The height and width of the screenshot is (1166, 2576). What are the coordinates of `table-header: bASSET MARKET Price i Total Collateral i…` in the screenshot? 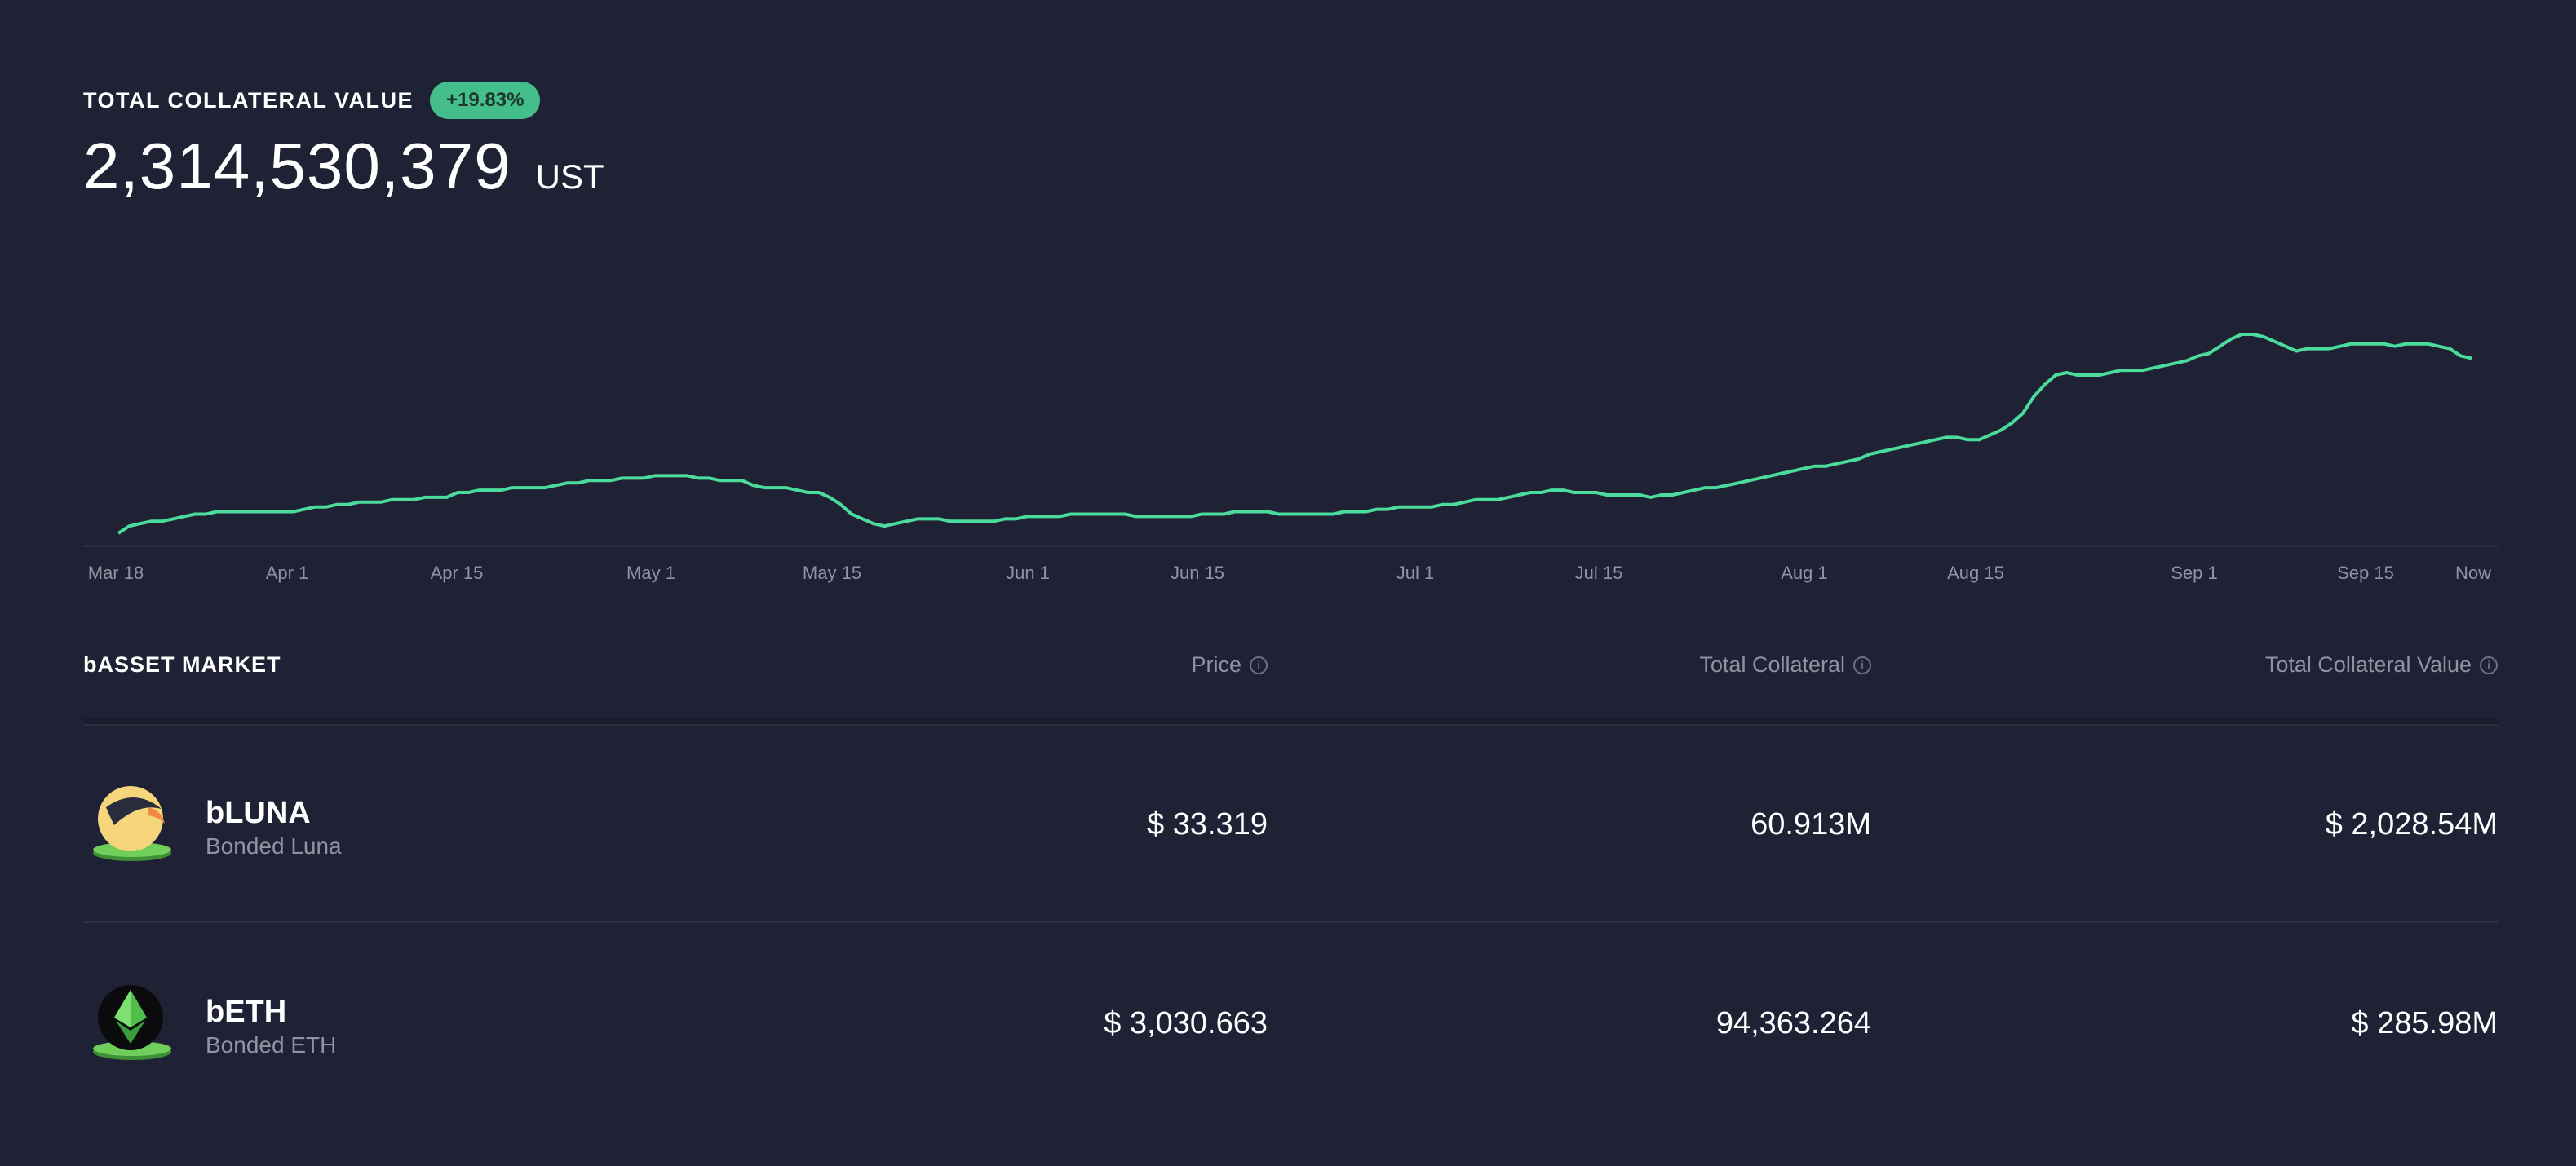 It's located at (1290, 668).